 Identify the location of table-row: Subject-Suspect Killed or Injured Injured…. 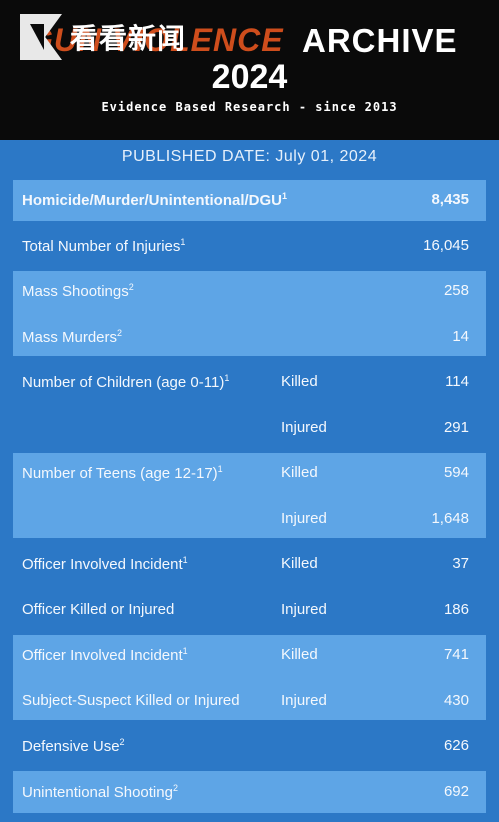
(249, 702).